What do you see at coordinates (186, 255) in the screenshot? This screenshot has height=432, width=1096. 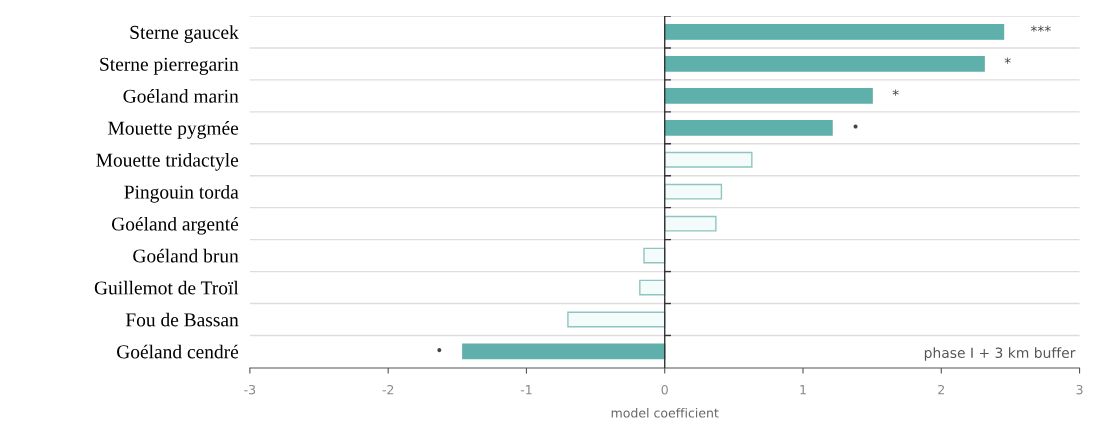 I see `y-tick-label: Goéland brun` at bounding box center [186, 255].